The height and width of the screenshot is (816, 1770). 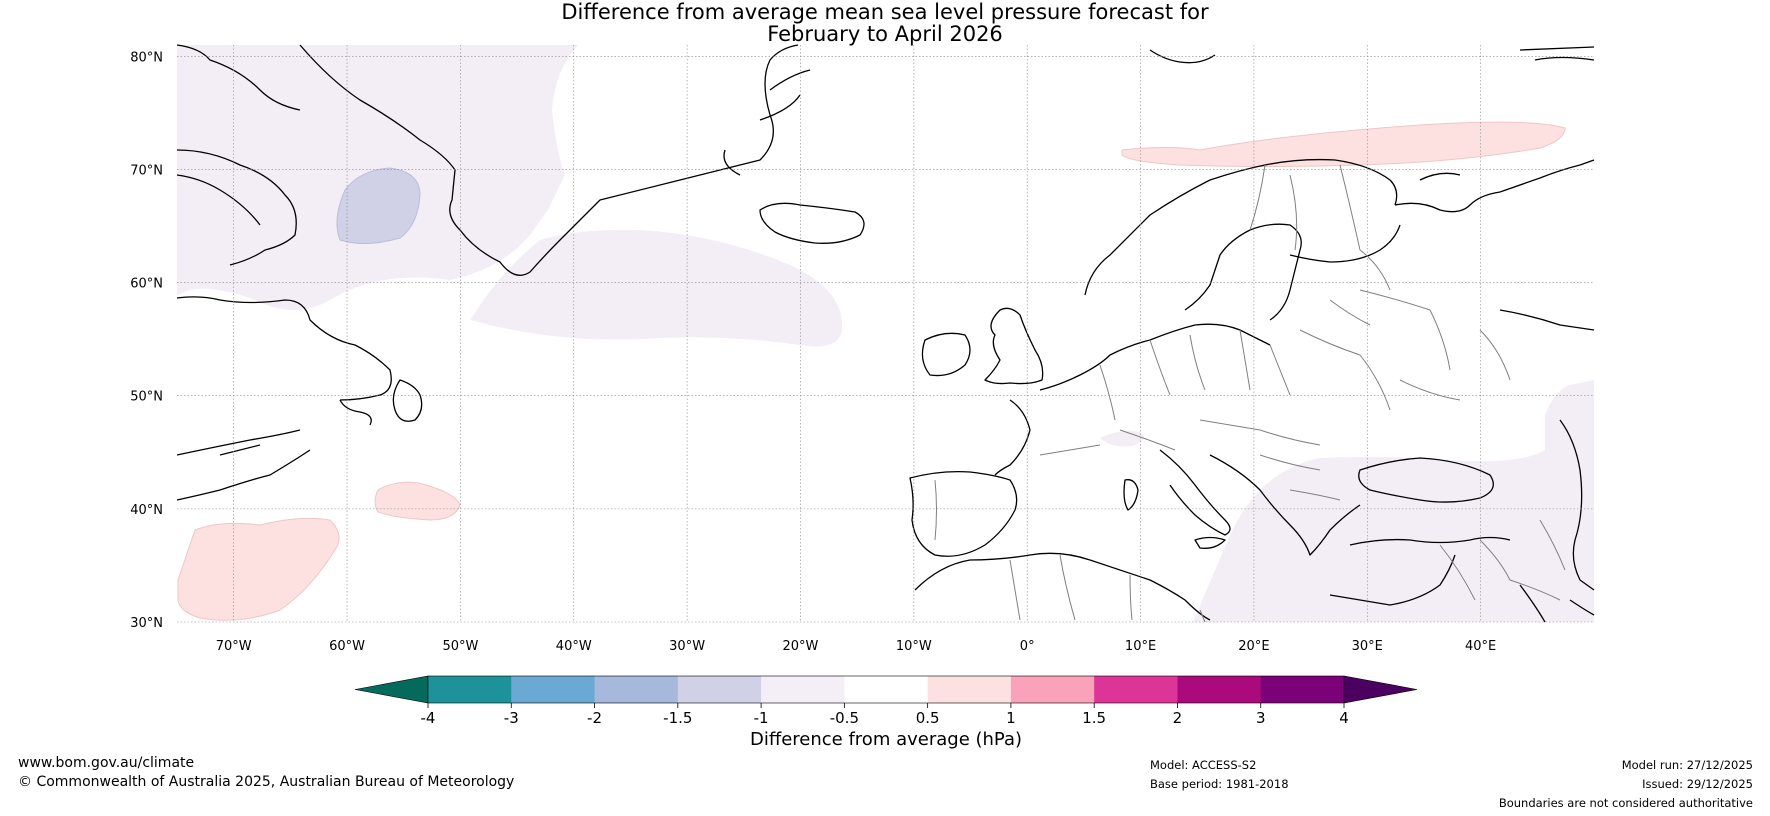 What do you see at coordinates (1219, 784) in the screenshot?
I see `footer-base-period: Base period: 1981-2018` at bounding box center [1219, 784].